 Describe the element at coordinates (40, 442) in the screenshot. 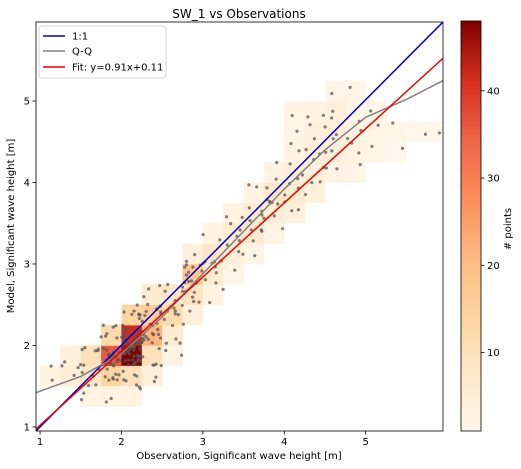

I see `x-tick-label: 1` at that location.